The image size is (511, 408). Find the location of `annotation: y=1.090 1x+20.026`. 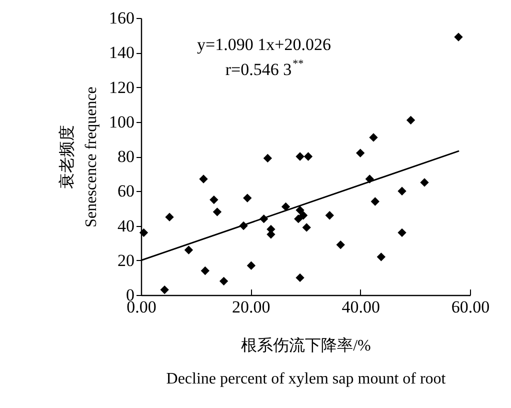

annotation: y=1.090 1x+20.026 is located at coordinates (264, 44).